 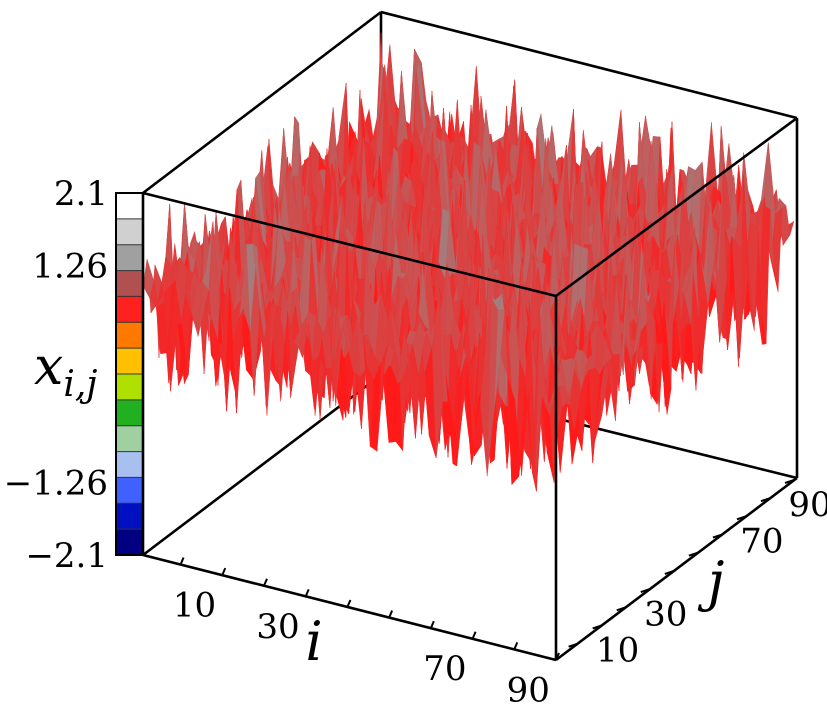 I want to click on colorbar-tick-label: −2.1, so click(x=66, y=556).